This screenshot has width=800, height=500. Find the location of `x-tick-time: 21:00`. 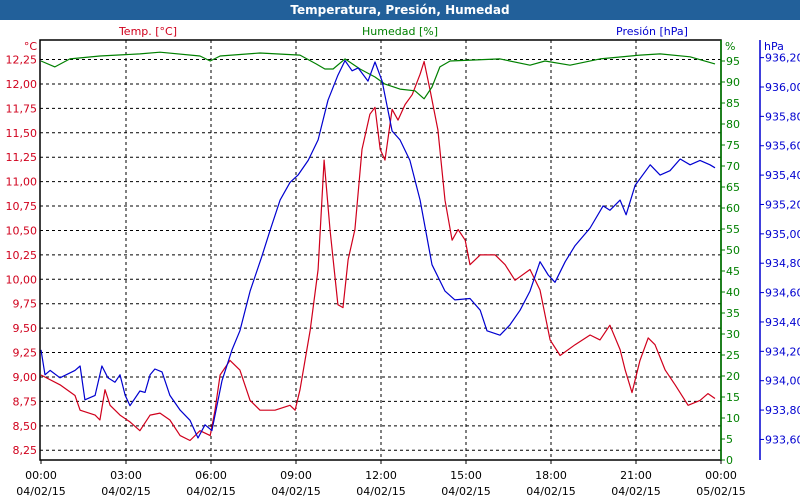

x-tick-time: 21:00 is located at coordinates (636, 475).